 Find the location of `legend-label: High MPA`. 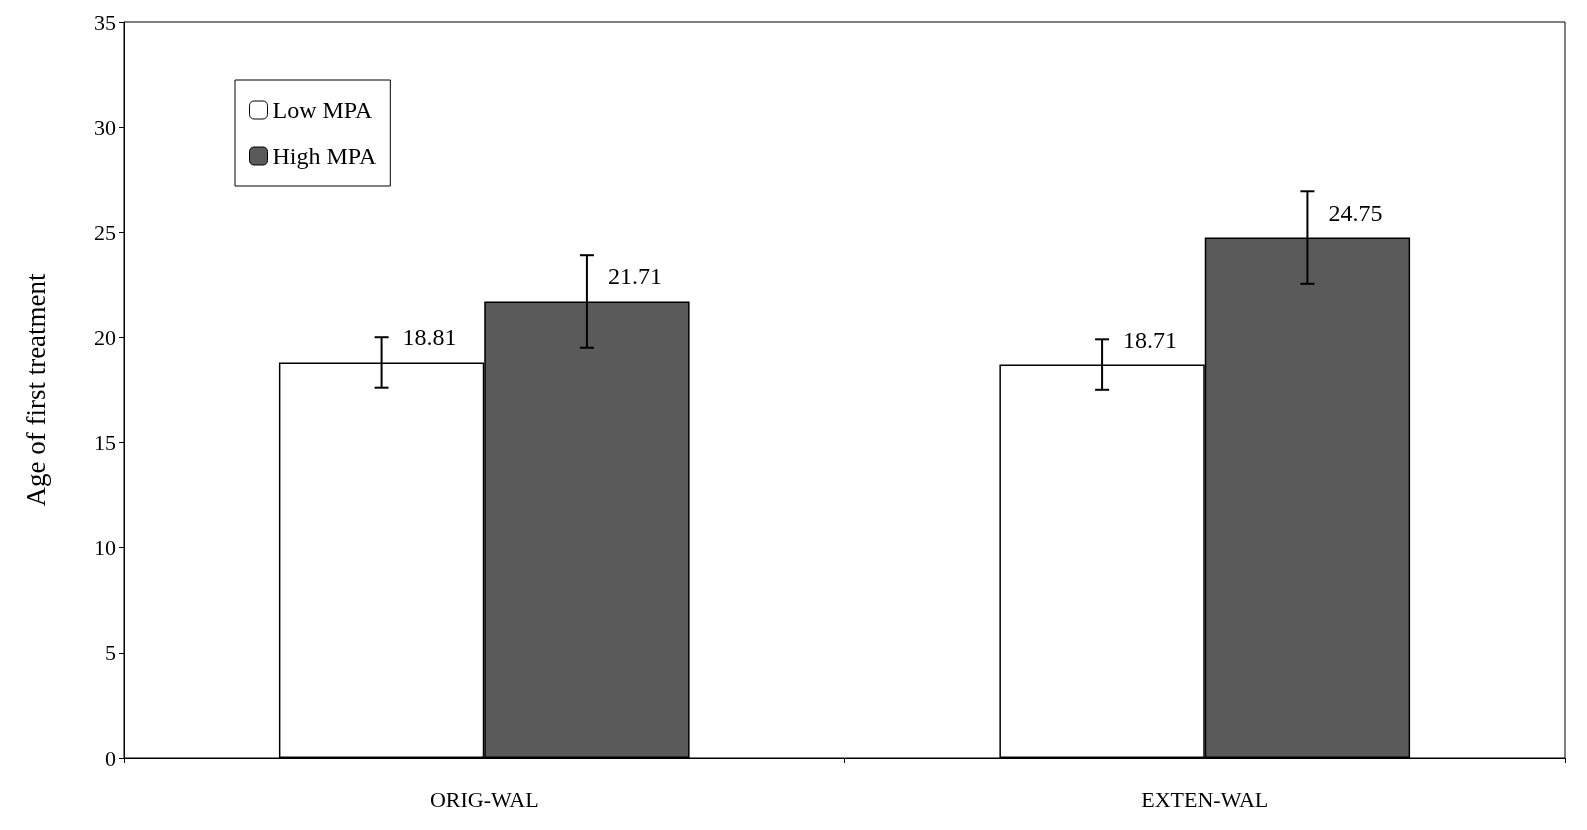

legend-label: High MPA is located at coordinates (324, 156).